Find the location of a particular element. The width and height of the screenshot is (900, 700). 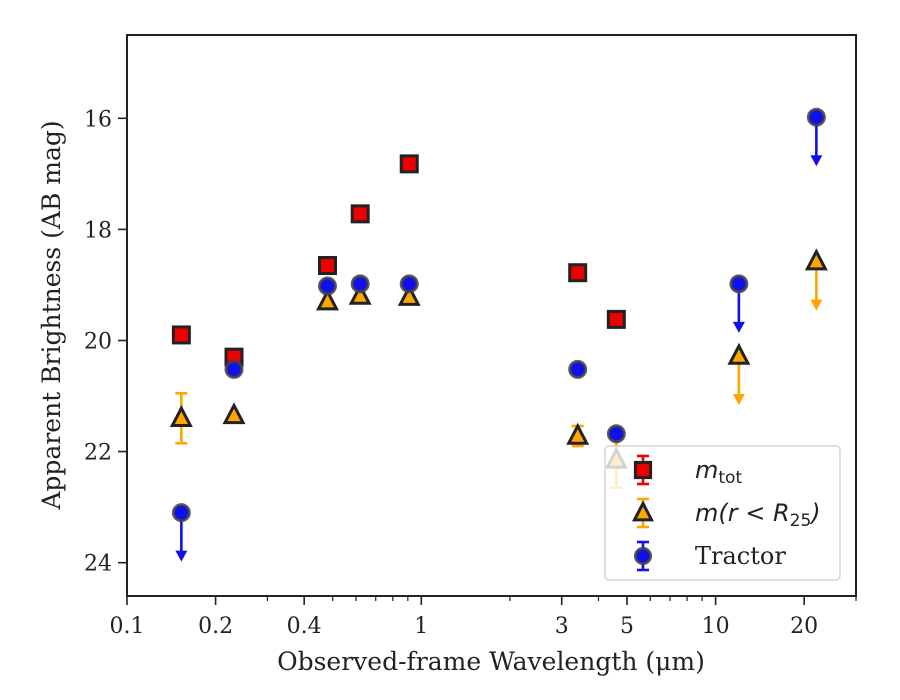

x-tick-label: 0.2 is located at coordinates (215, 626).